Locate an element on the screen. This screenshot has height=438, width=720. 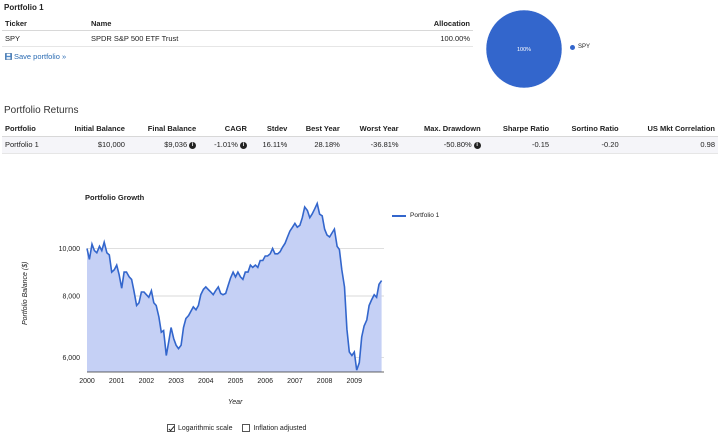
allocation-cell: 100.00% is located at coordinates (413, 38).